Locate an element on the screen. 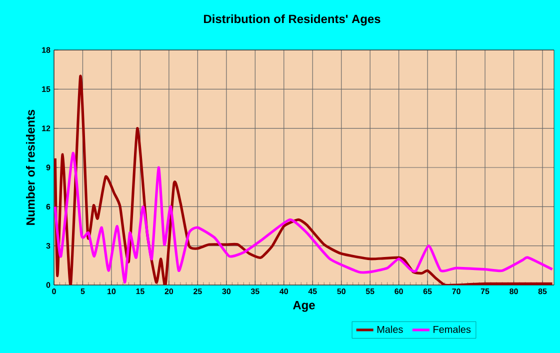  x-axis-title: Age is located at coordinates (304, 306).